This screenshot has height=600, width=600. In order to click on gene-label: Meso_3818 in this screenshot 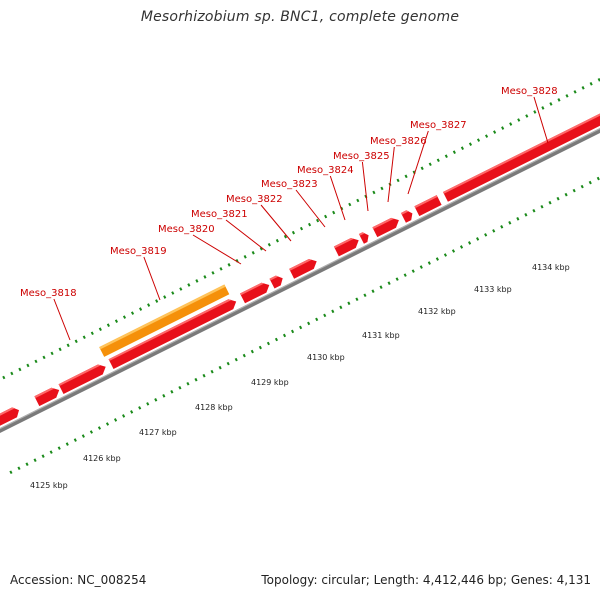, I will do `click(48, 293)`.